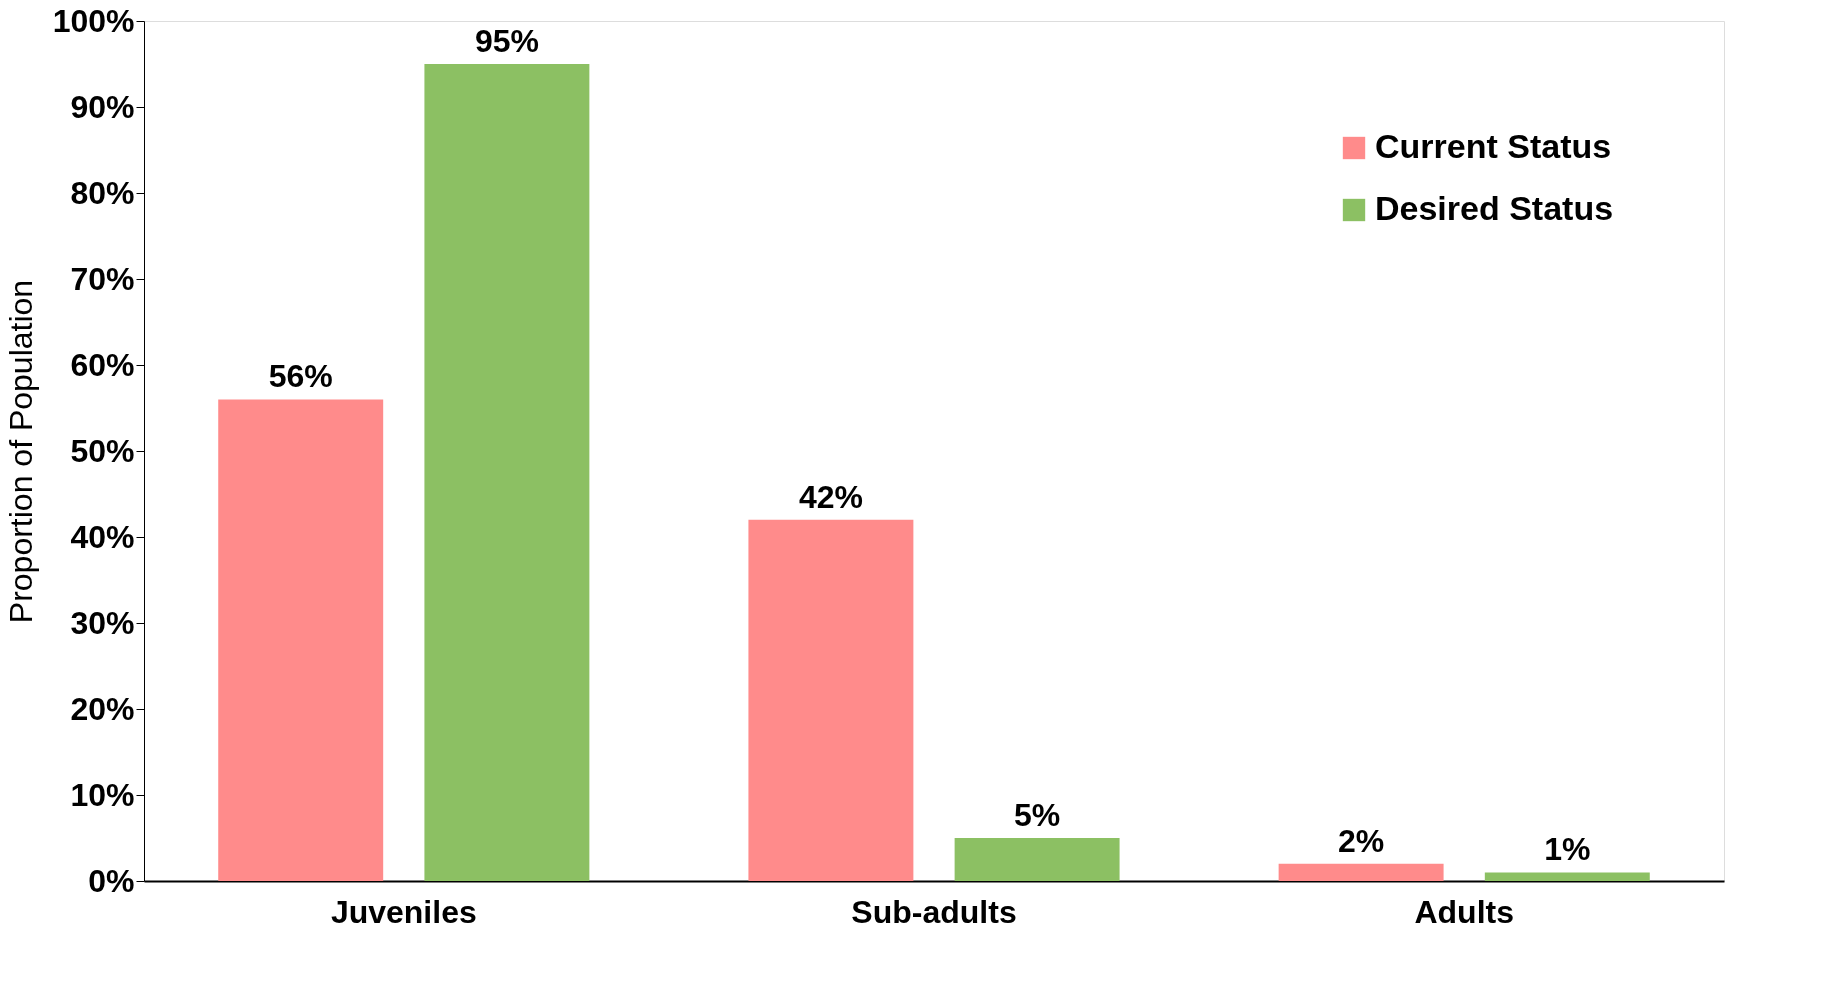 Image resolution: width=1833 pixels, height=992 pixels. Describe the element at coordinates (20, 451) in the screenshot. I see `y-axis-title: Proportion of Population` at that location.